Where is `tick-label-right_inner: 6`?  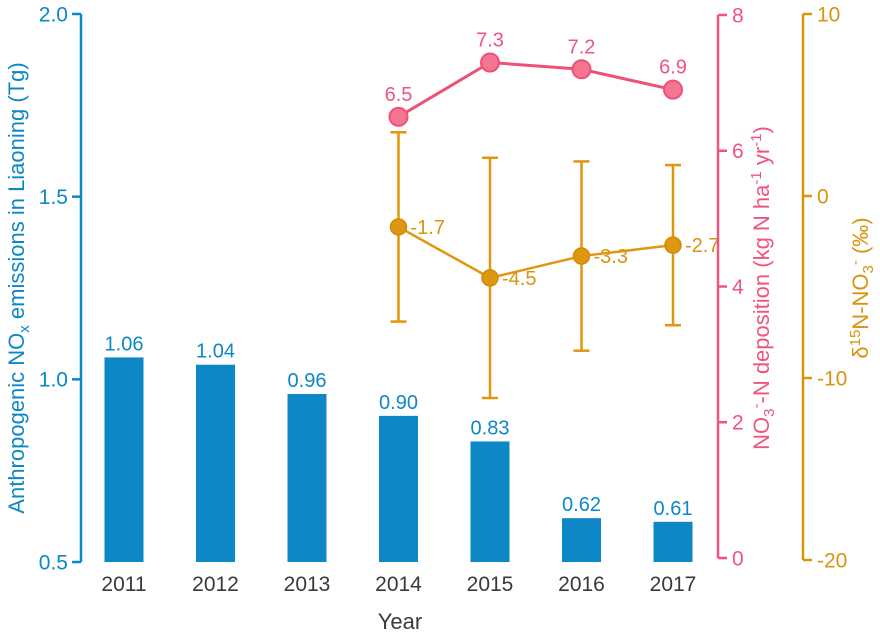
tick-label-right_inner: 6 is located at coordinates (738, 151).